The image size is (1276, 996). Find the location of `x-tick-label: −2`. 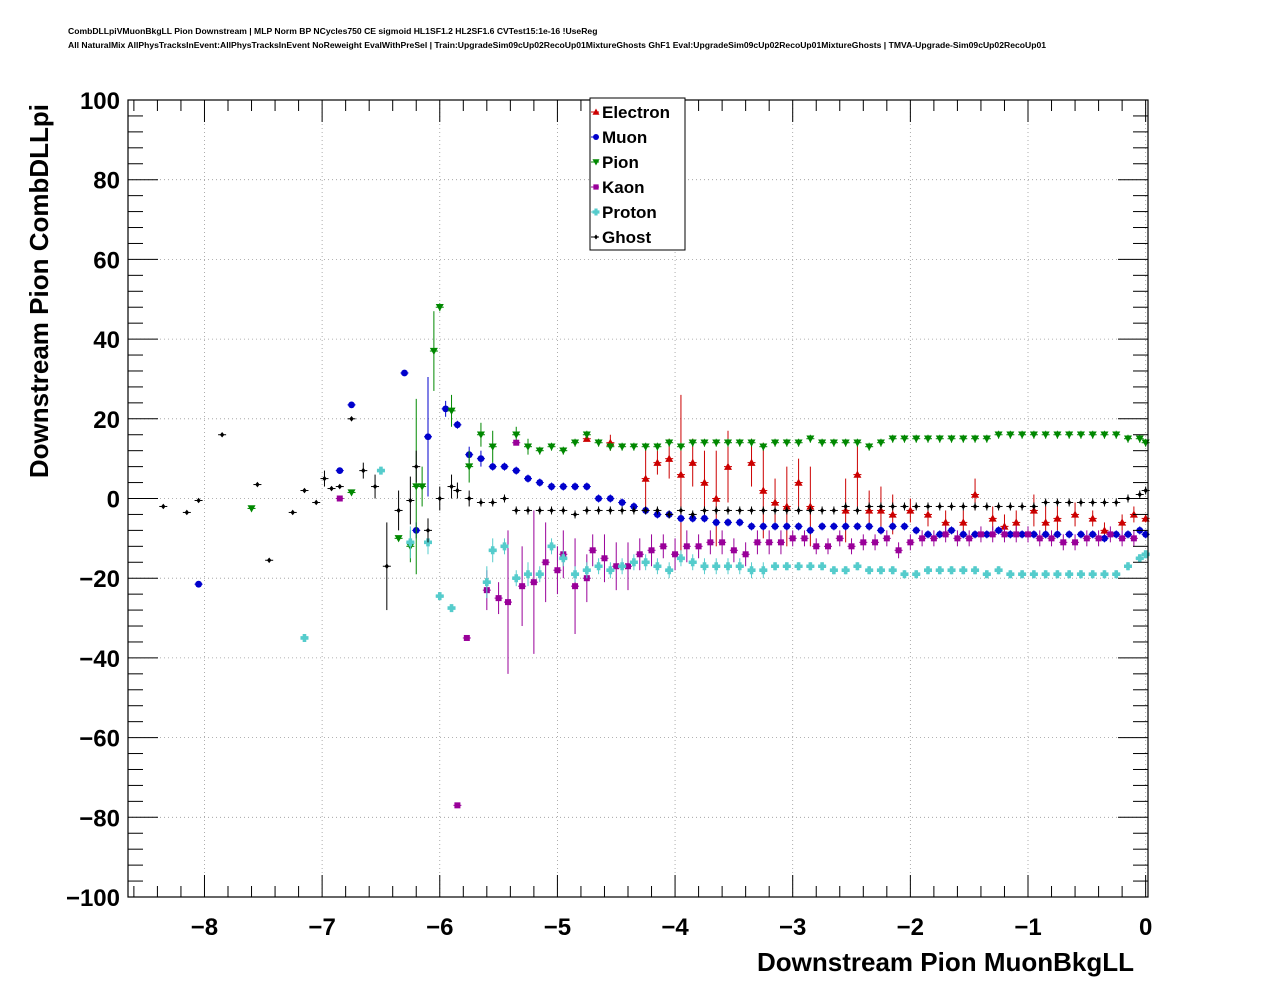

x-tick-label: −2 is located at coordinates (910, 927).